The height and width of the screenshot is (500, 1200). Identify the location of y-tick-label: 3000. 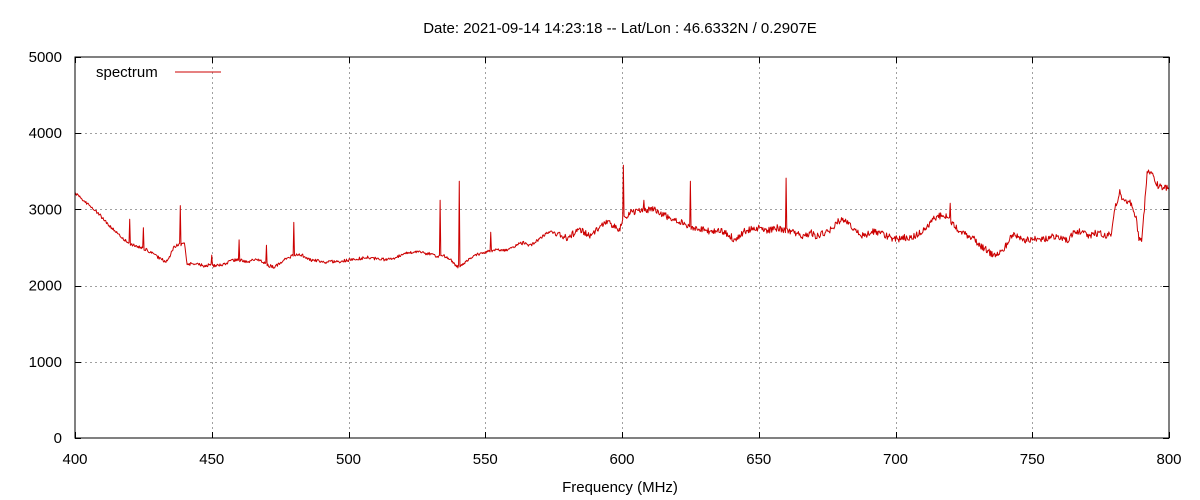
(45, 209).